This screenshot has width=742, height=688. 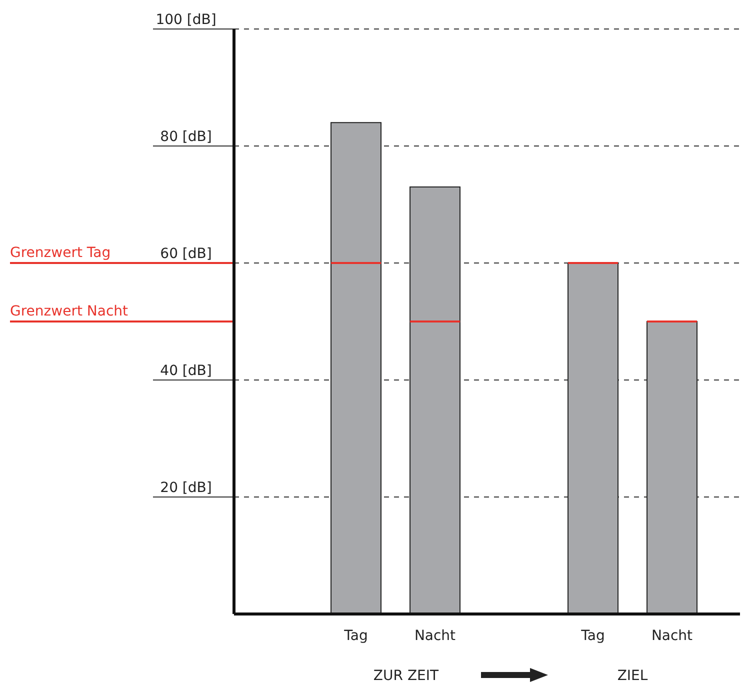 I want to click on y-tick-label: 60 [dB], so click(x=186, y=254).